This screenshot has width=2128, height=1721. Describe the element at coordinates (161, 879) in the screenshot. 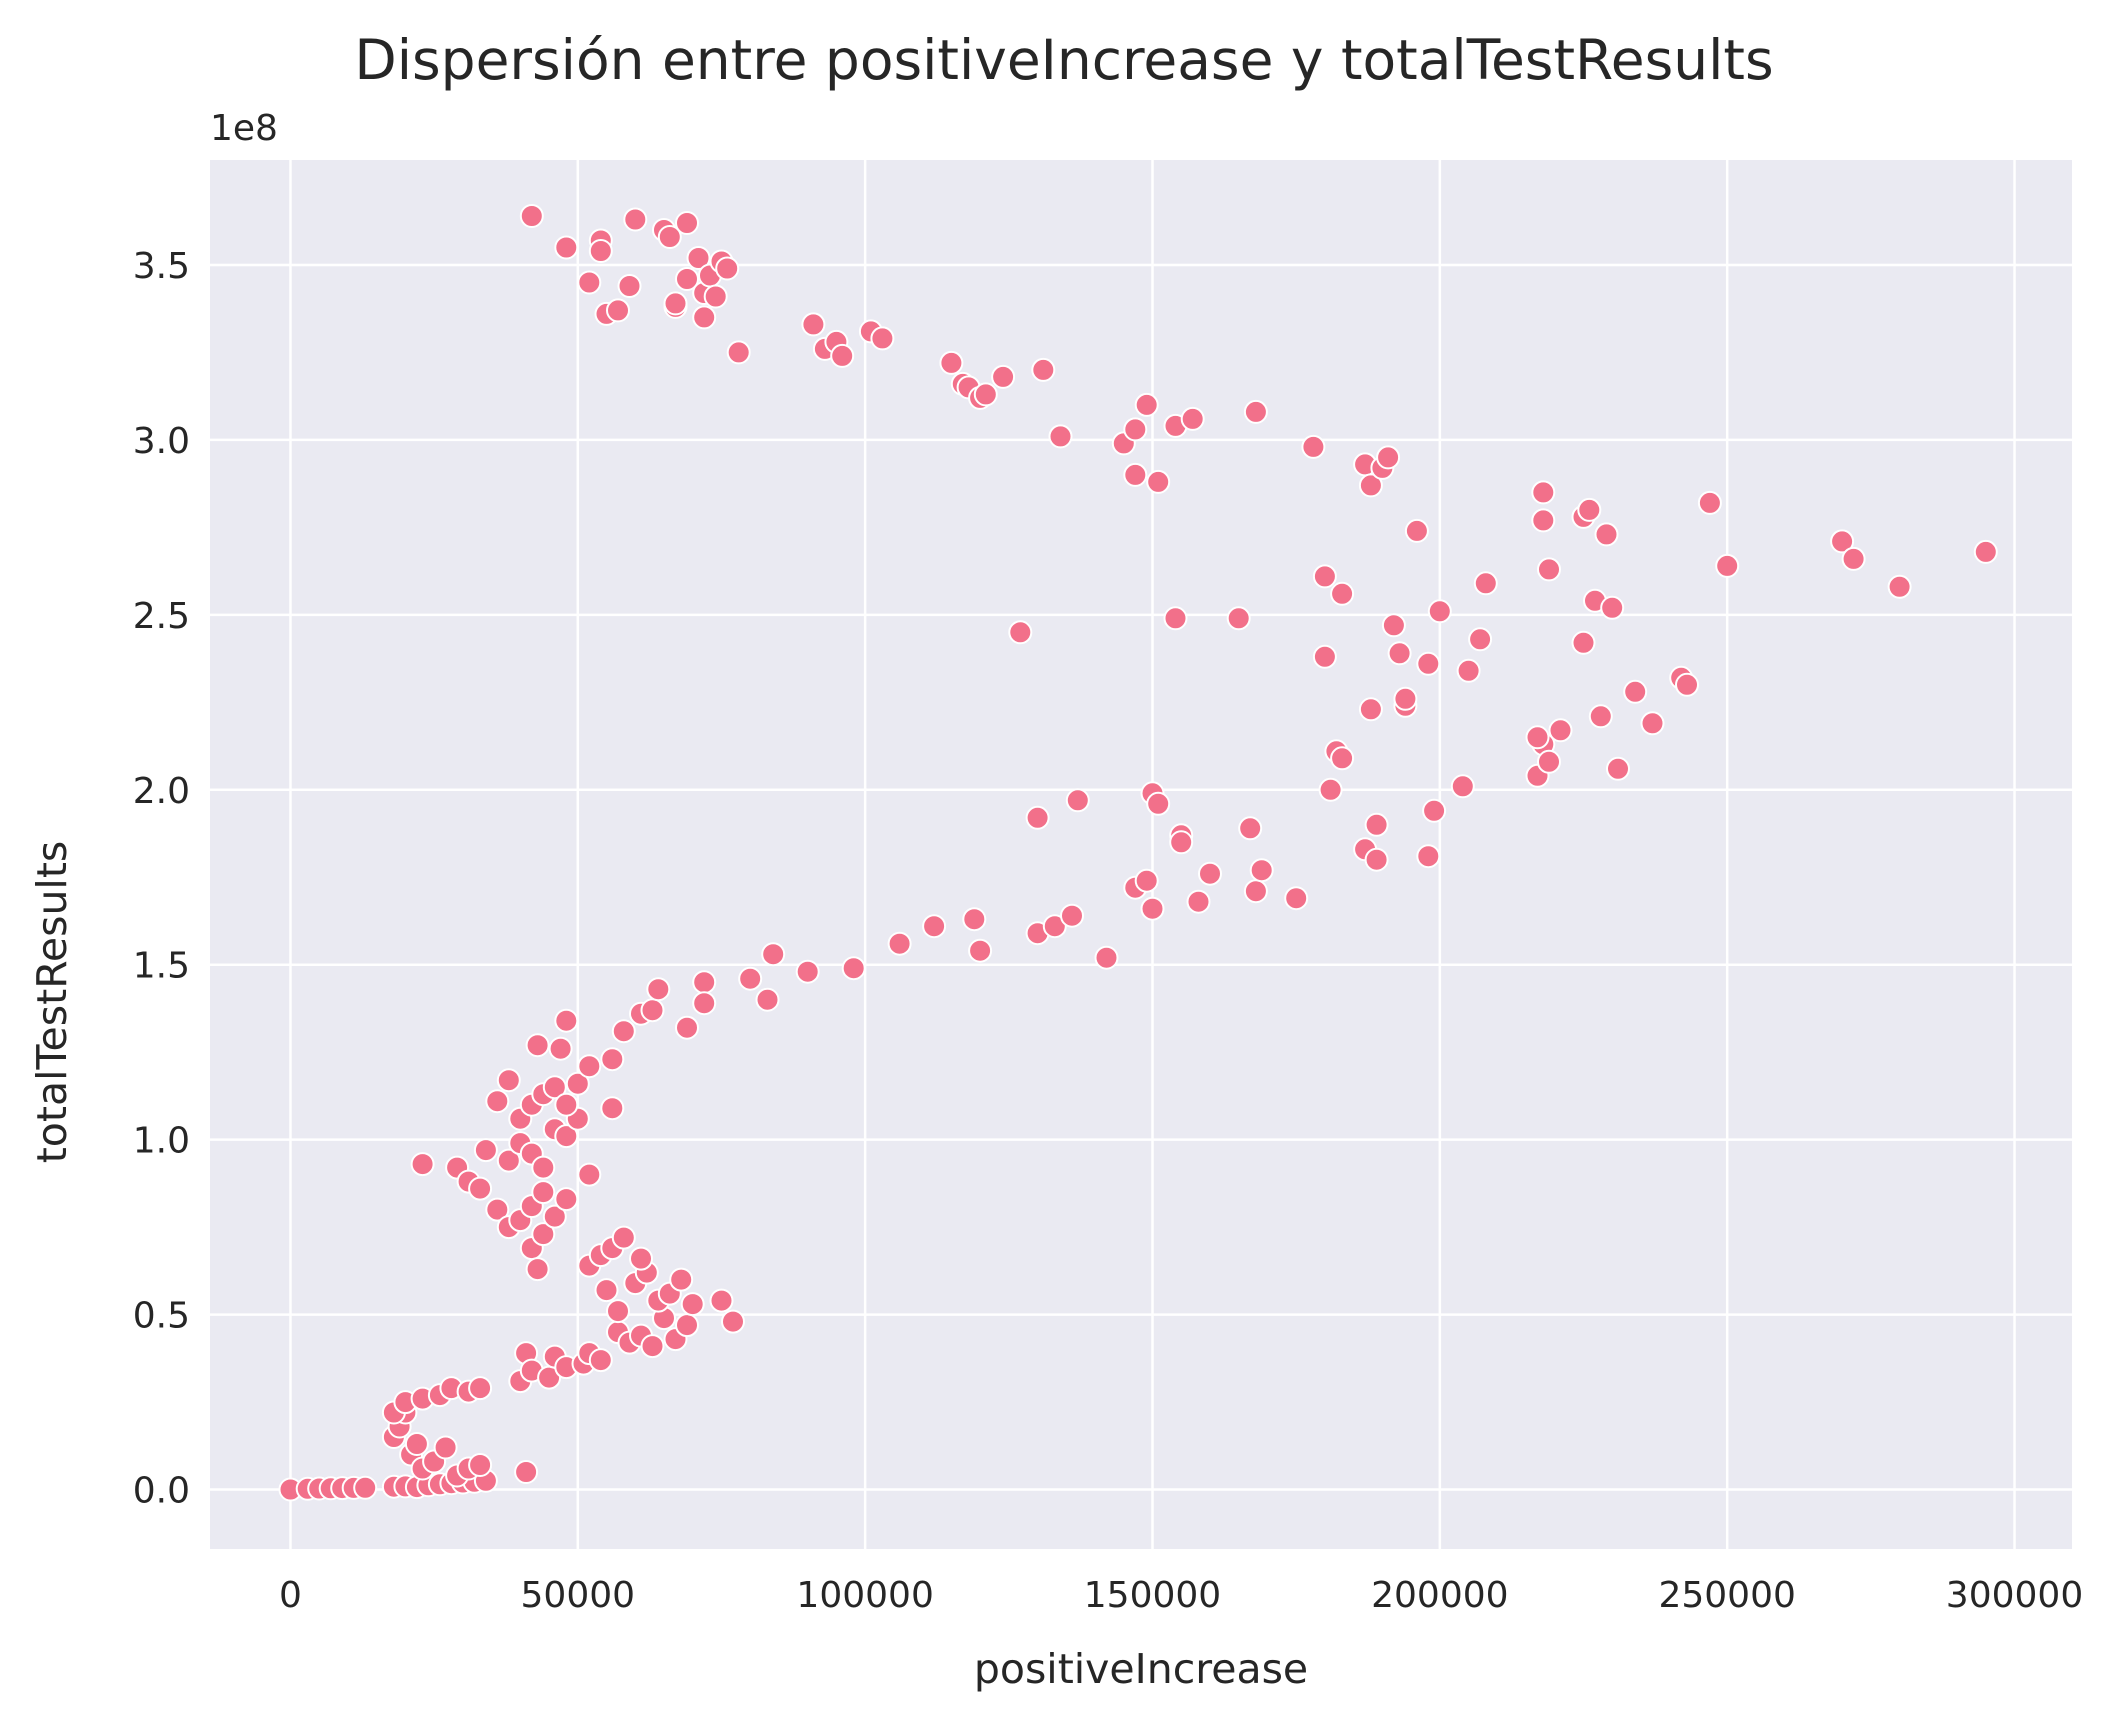

I see `y-tick-labels: 0.0 0.5 1.0 1.5 2.0 2.5 3.0 3.5` at that location.